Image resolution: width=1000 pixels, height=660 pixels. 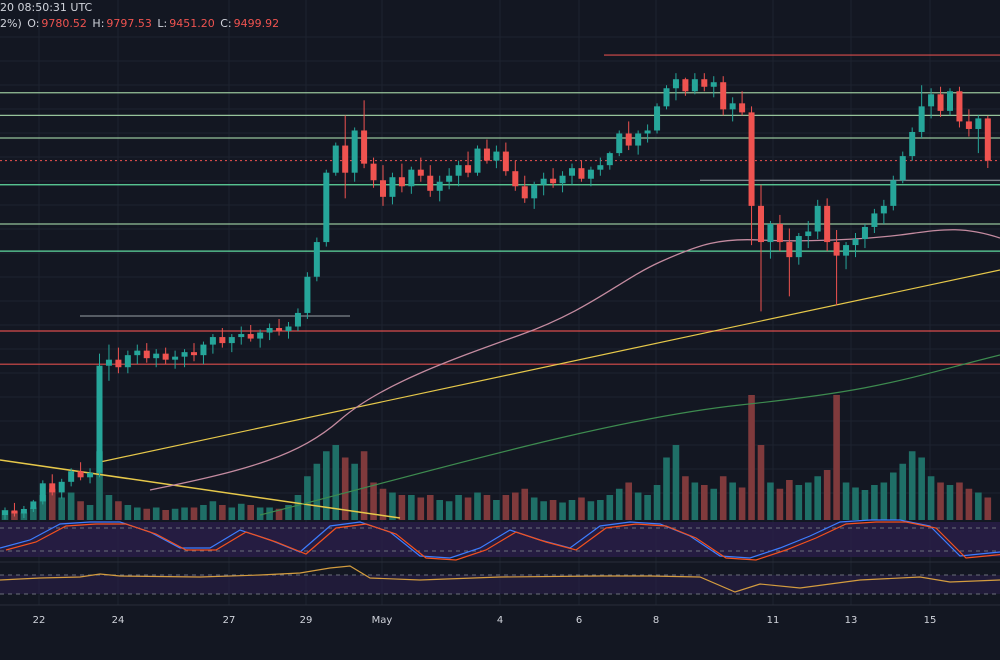 I want to click on legend-open-value: 9780.52, so click(x=64, y=23).